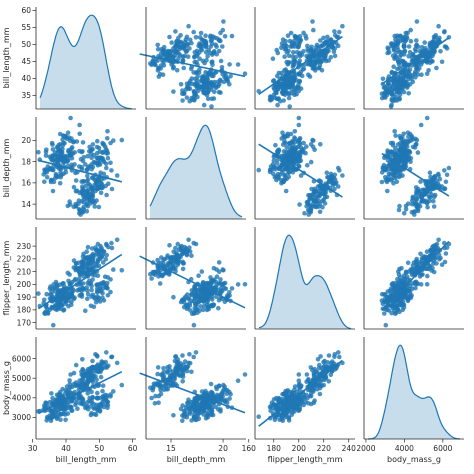 Image resolution: width=474 pixels, height=474 pixels. Describe the element at coordinates (85, 58) in the screenshot. I see `panel-bill_length_mm-vs-bill_length_mm` at that location.